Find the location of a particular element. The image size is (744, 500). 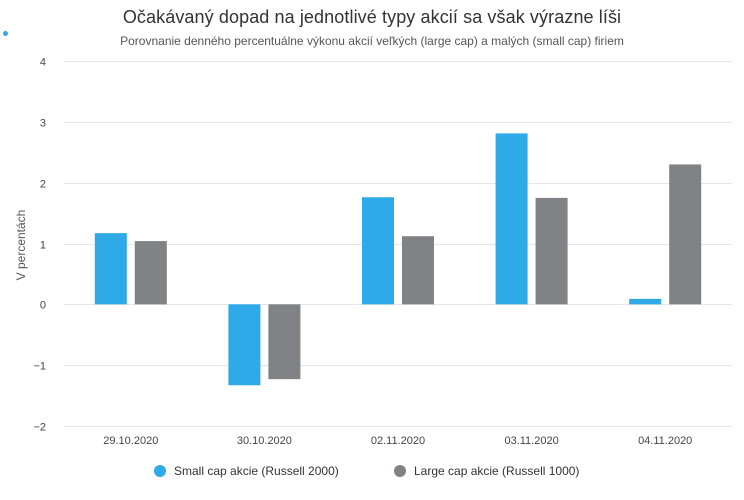

y-axis-title: V percentách is located at coordinates (21, 245).